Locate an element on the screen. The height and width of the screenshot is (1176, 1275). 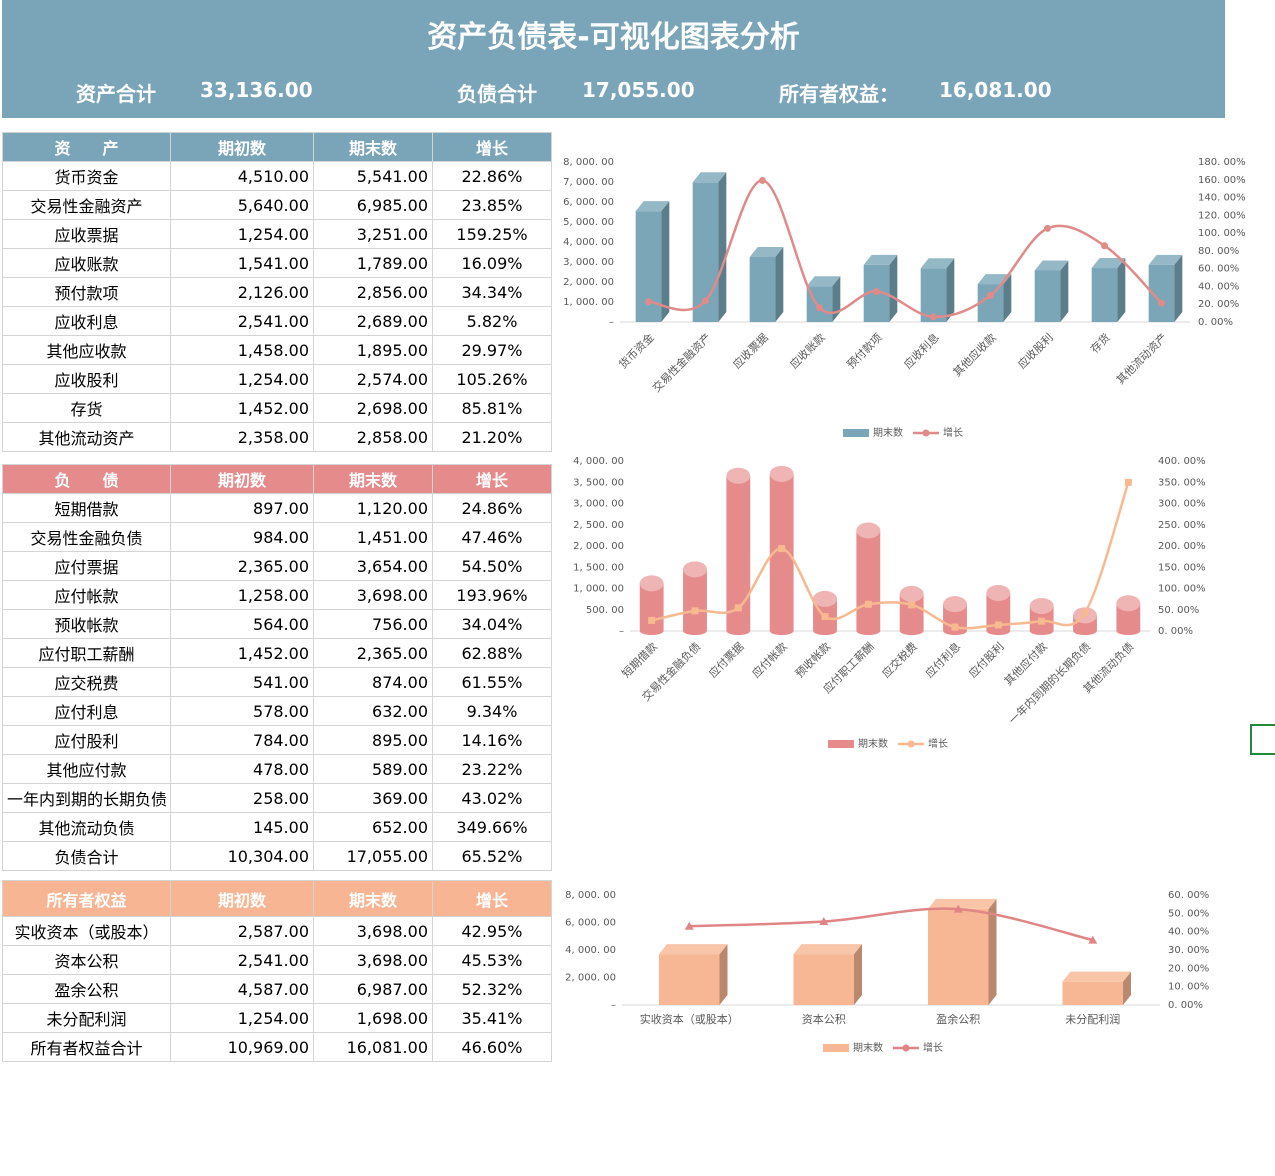
summary-value: 33,136.00 is located at coordinates (256, 90).